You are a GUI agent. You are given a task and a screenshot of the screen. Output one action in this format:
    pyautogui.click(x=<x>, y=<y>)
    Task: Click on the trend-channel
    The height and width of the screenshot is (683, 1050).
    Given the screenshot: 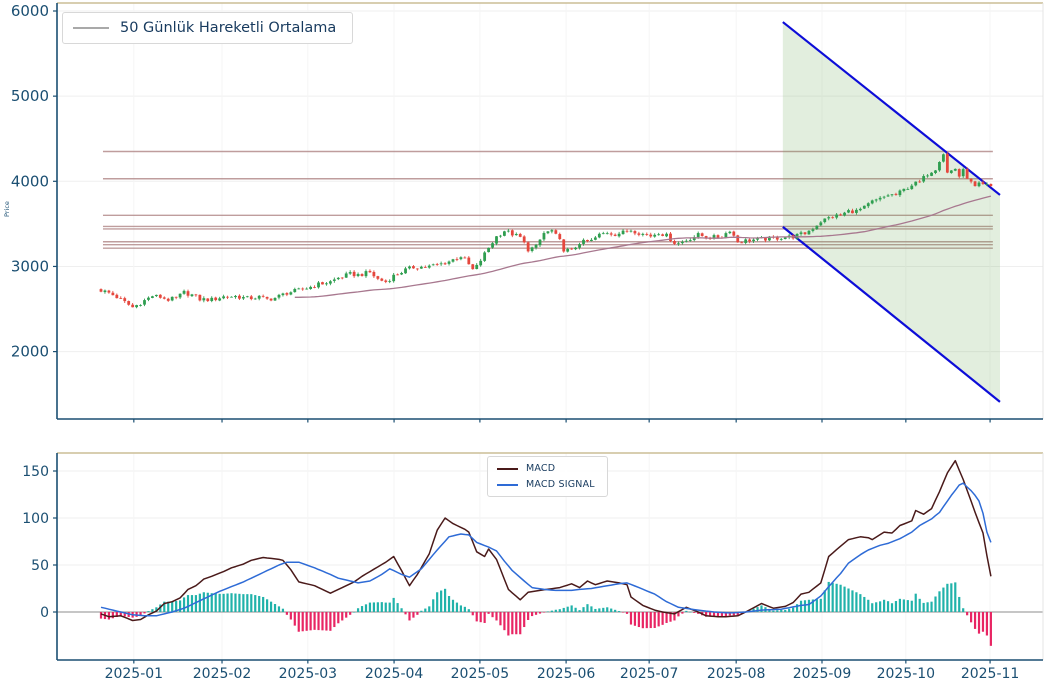 What is the action you would take?
    pyautogui.click(x=891, y=212)
    